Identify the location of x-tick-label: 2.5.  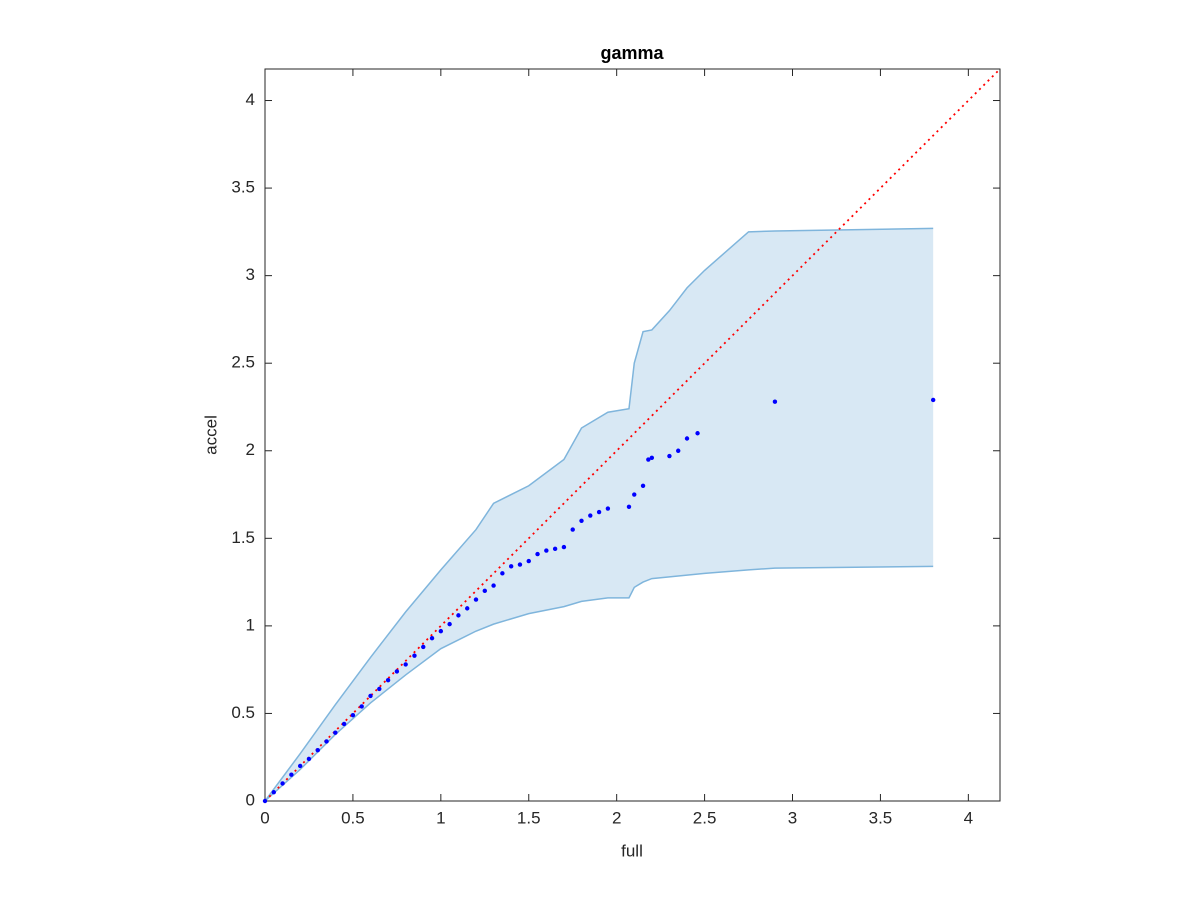
(705, 817).